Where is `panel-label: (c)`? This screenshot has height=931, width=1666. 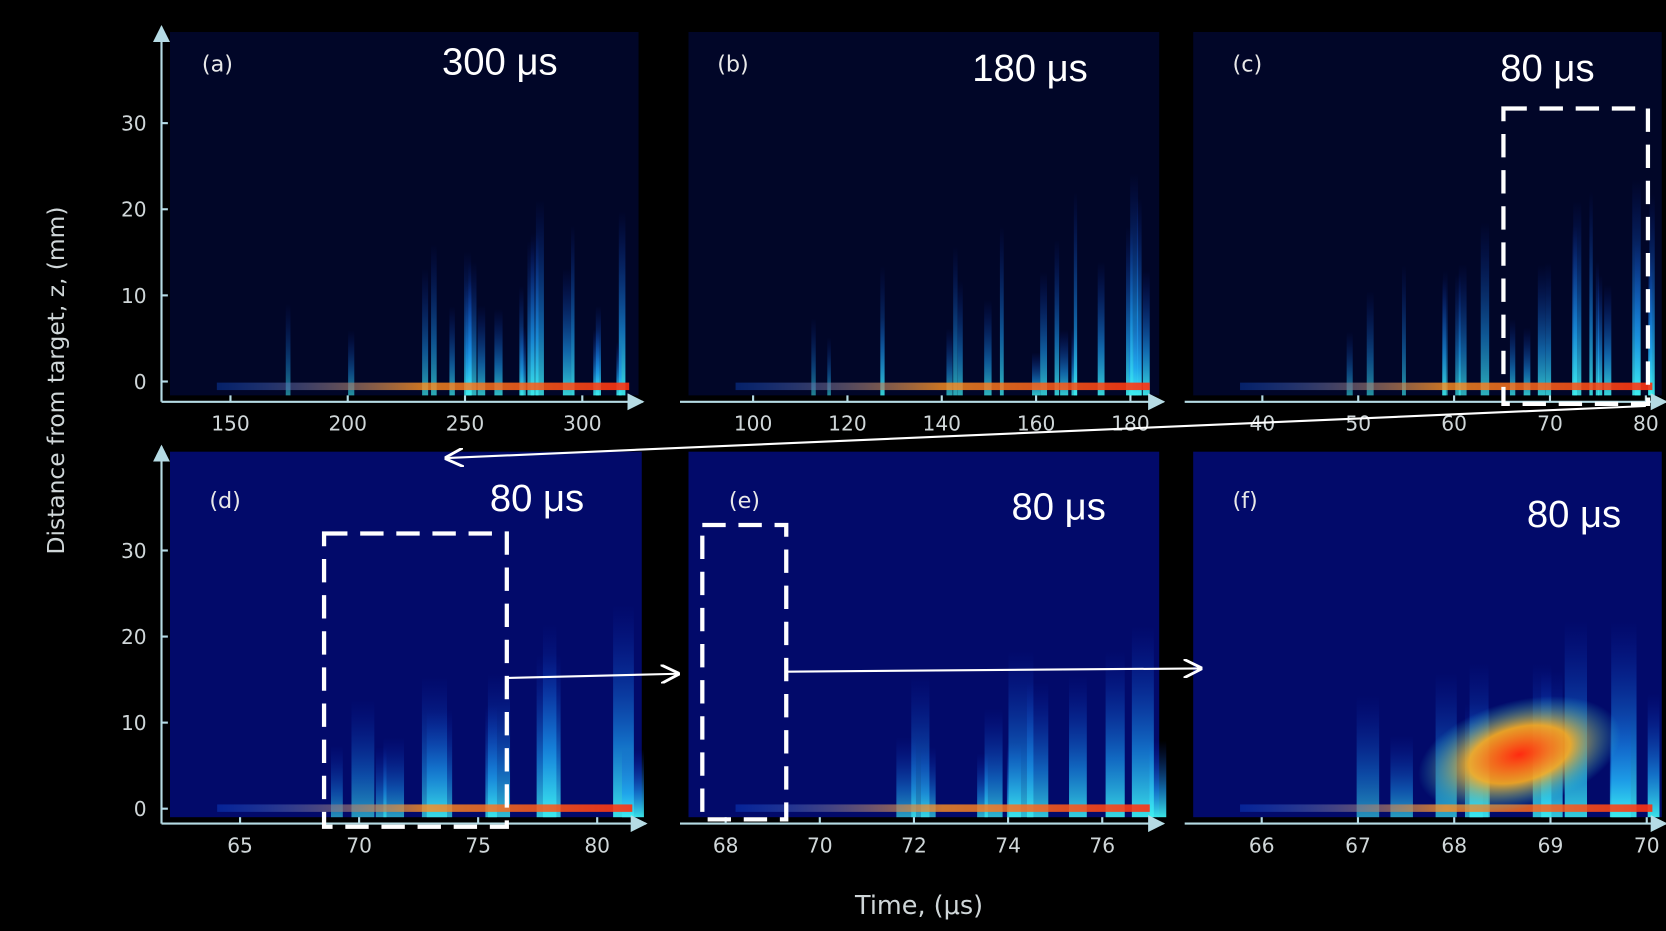
panel-label: (c) is located at coordinates (1248, 64).